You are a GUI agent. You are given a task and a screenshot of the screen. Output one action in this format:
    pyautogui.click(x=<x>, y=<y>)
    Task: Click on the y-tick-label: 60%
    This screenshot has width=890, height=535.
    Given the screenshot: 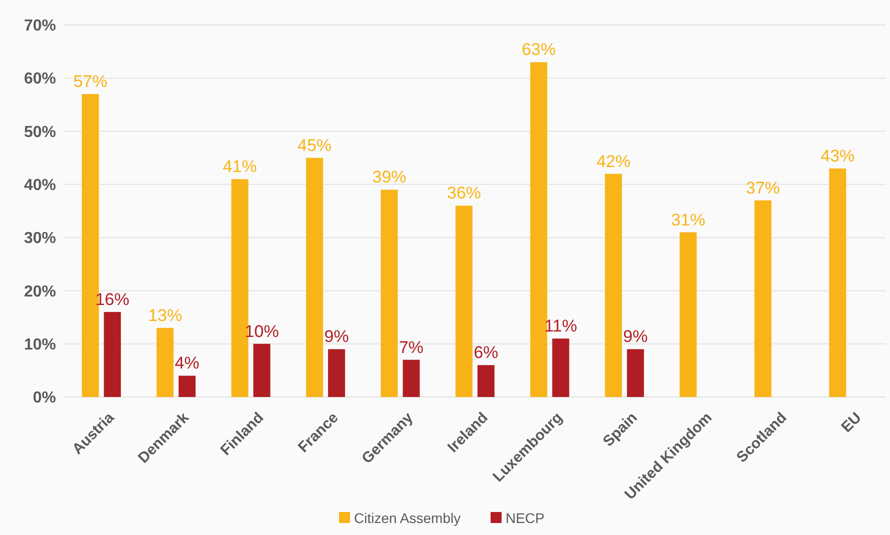 What is the action you would take?
    pyautogui.click(x=40, y=79)
    